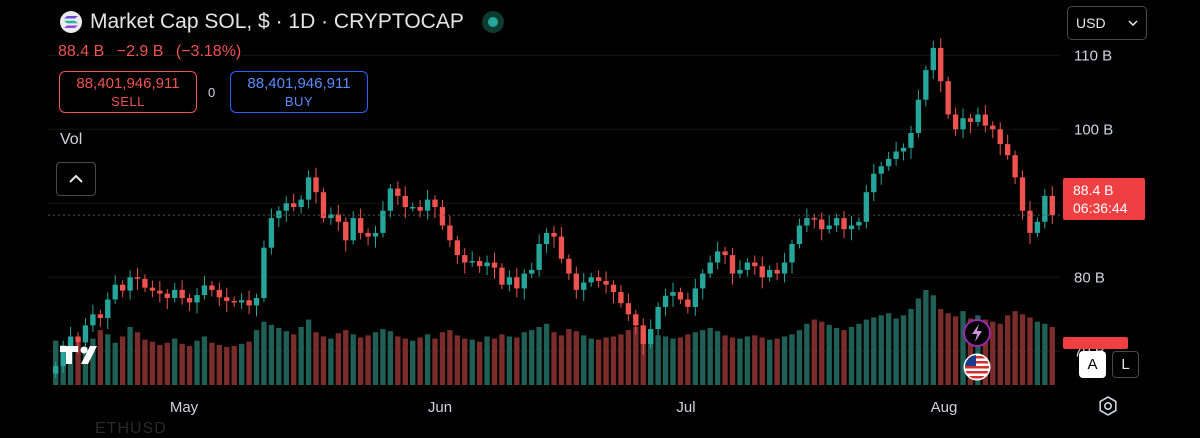  Describe the element at coordinates (299, 92) in the screenshot. I see `buy-button: 88,401,946,911 BUY` at that location.